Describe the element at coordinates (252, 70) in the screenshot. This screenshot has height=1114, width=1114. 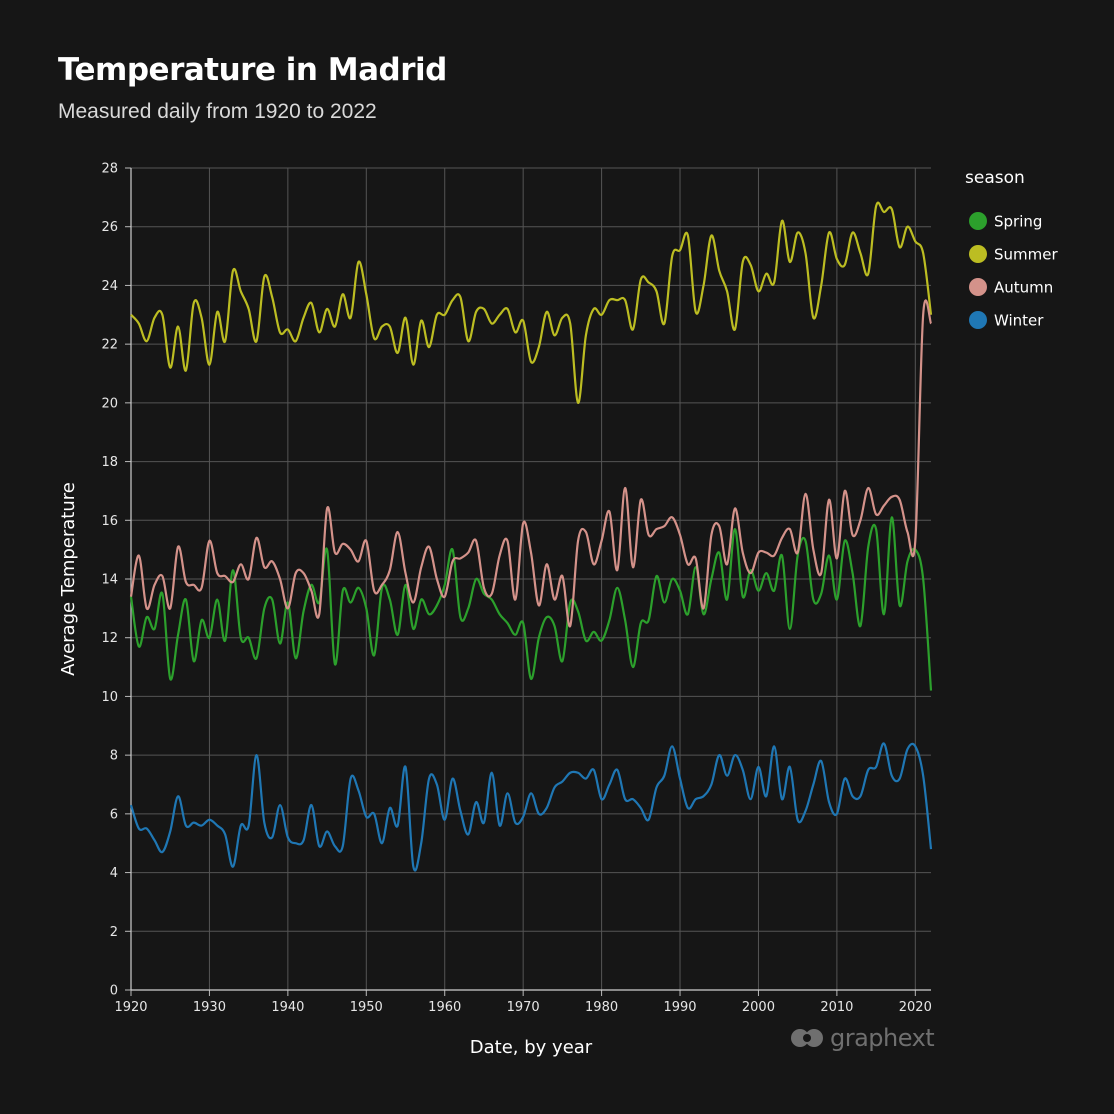
I see `chart-title: Temperature in Madrid` at that location.